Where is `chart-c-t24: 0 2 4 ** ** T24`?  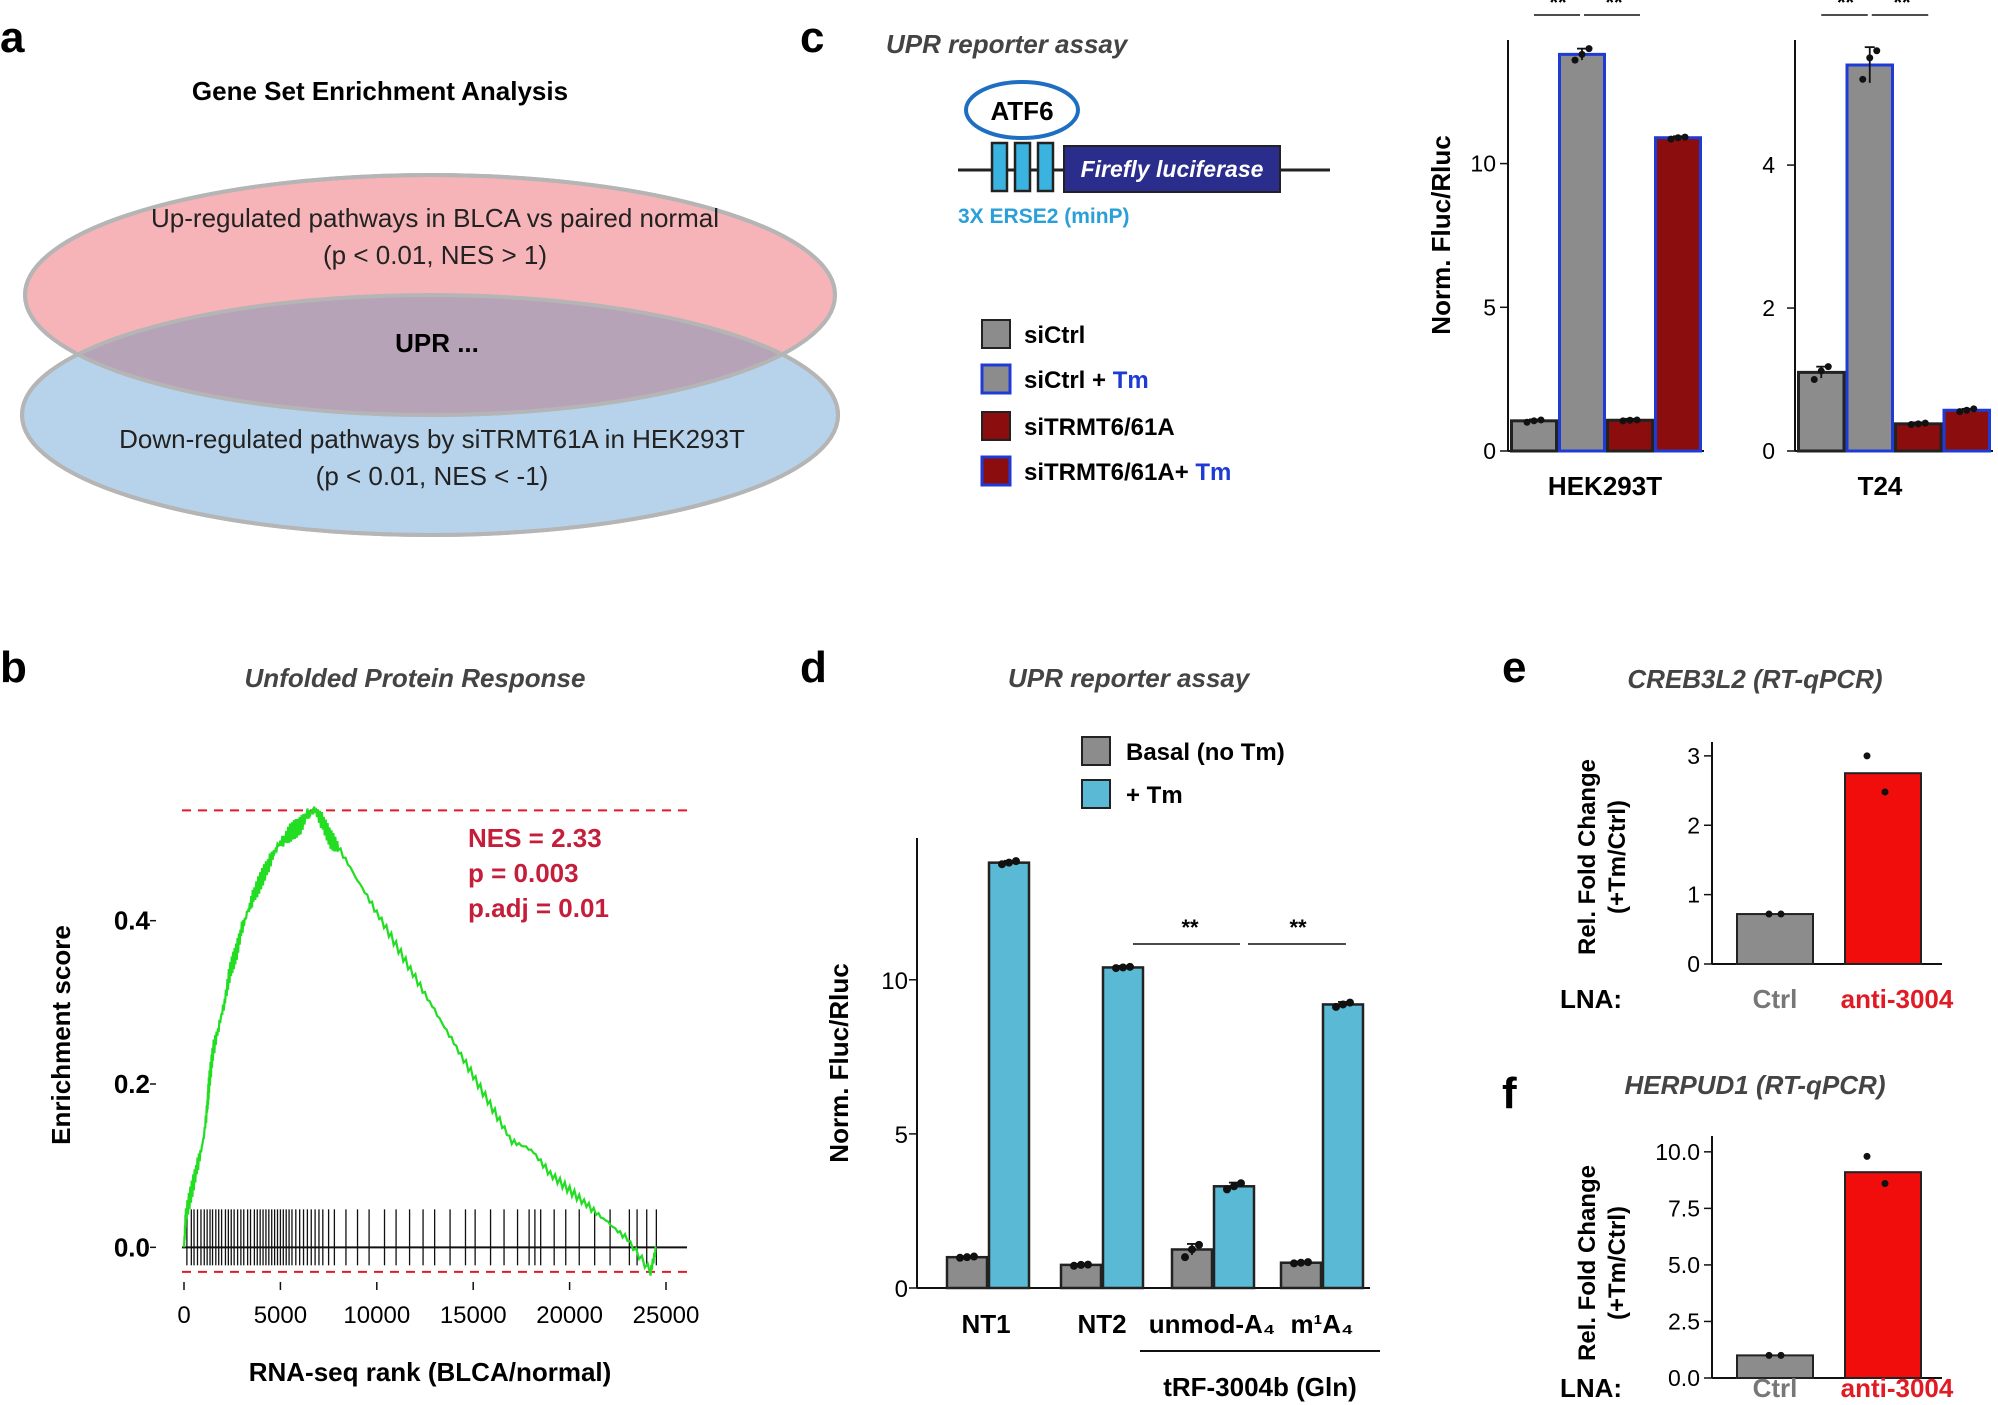 chart-c-t24: 0 2 4 ** ** T24 is located at coordinates (1877, 250).